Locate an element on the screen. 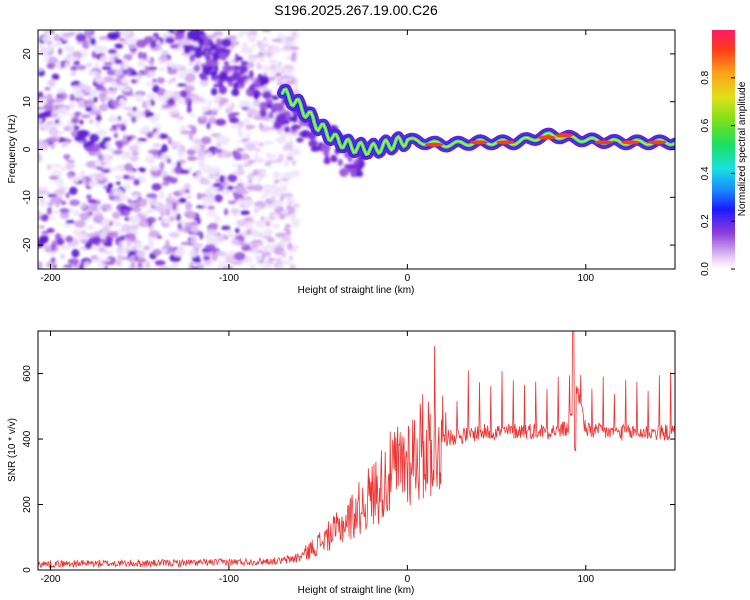 Image resolution: width=750 pixels, height=600 pixels. x-tick-label: -200 is located at coordinates (50, 278).